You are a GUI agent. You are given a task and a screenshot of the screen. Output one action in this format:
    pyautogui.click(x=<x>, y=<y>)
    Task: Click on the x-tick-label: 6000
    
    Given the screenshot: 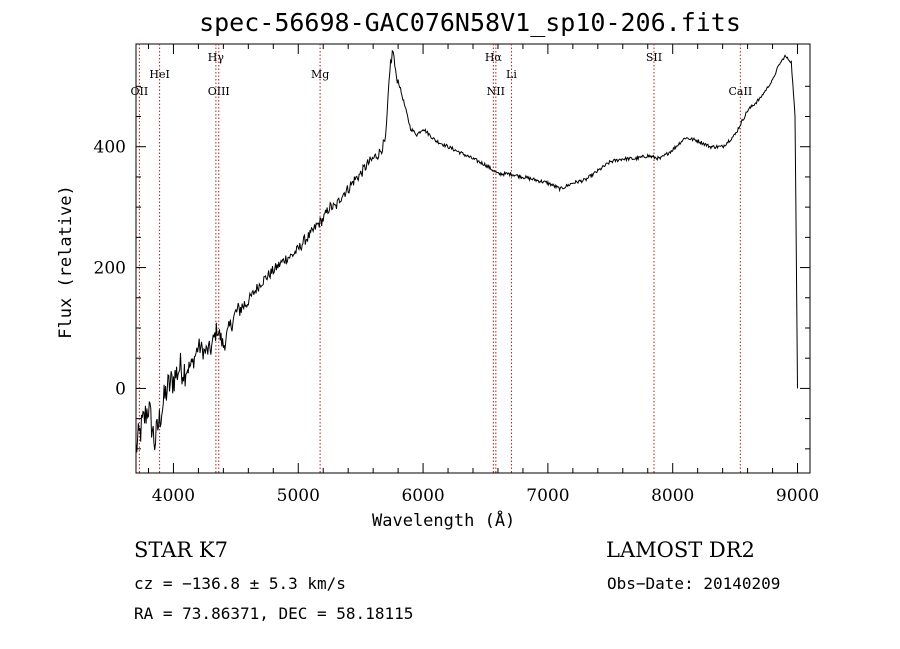 What is the action you would take?
    pyautogui.click(x=422, y=496)
    